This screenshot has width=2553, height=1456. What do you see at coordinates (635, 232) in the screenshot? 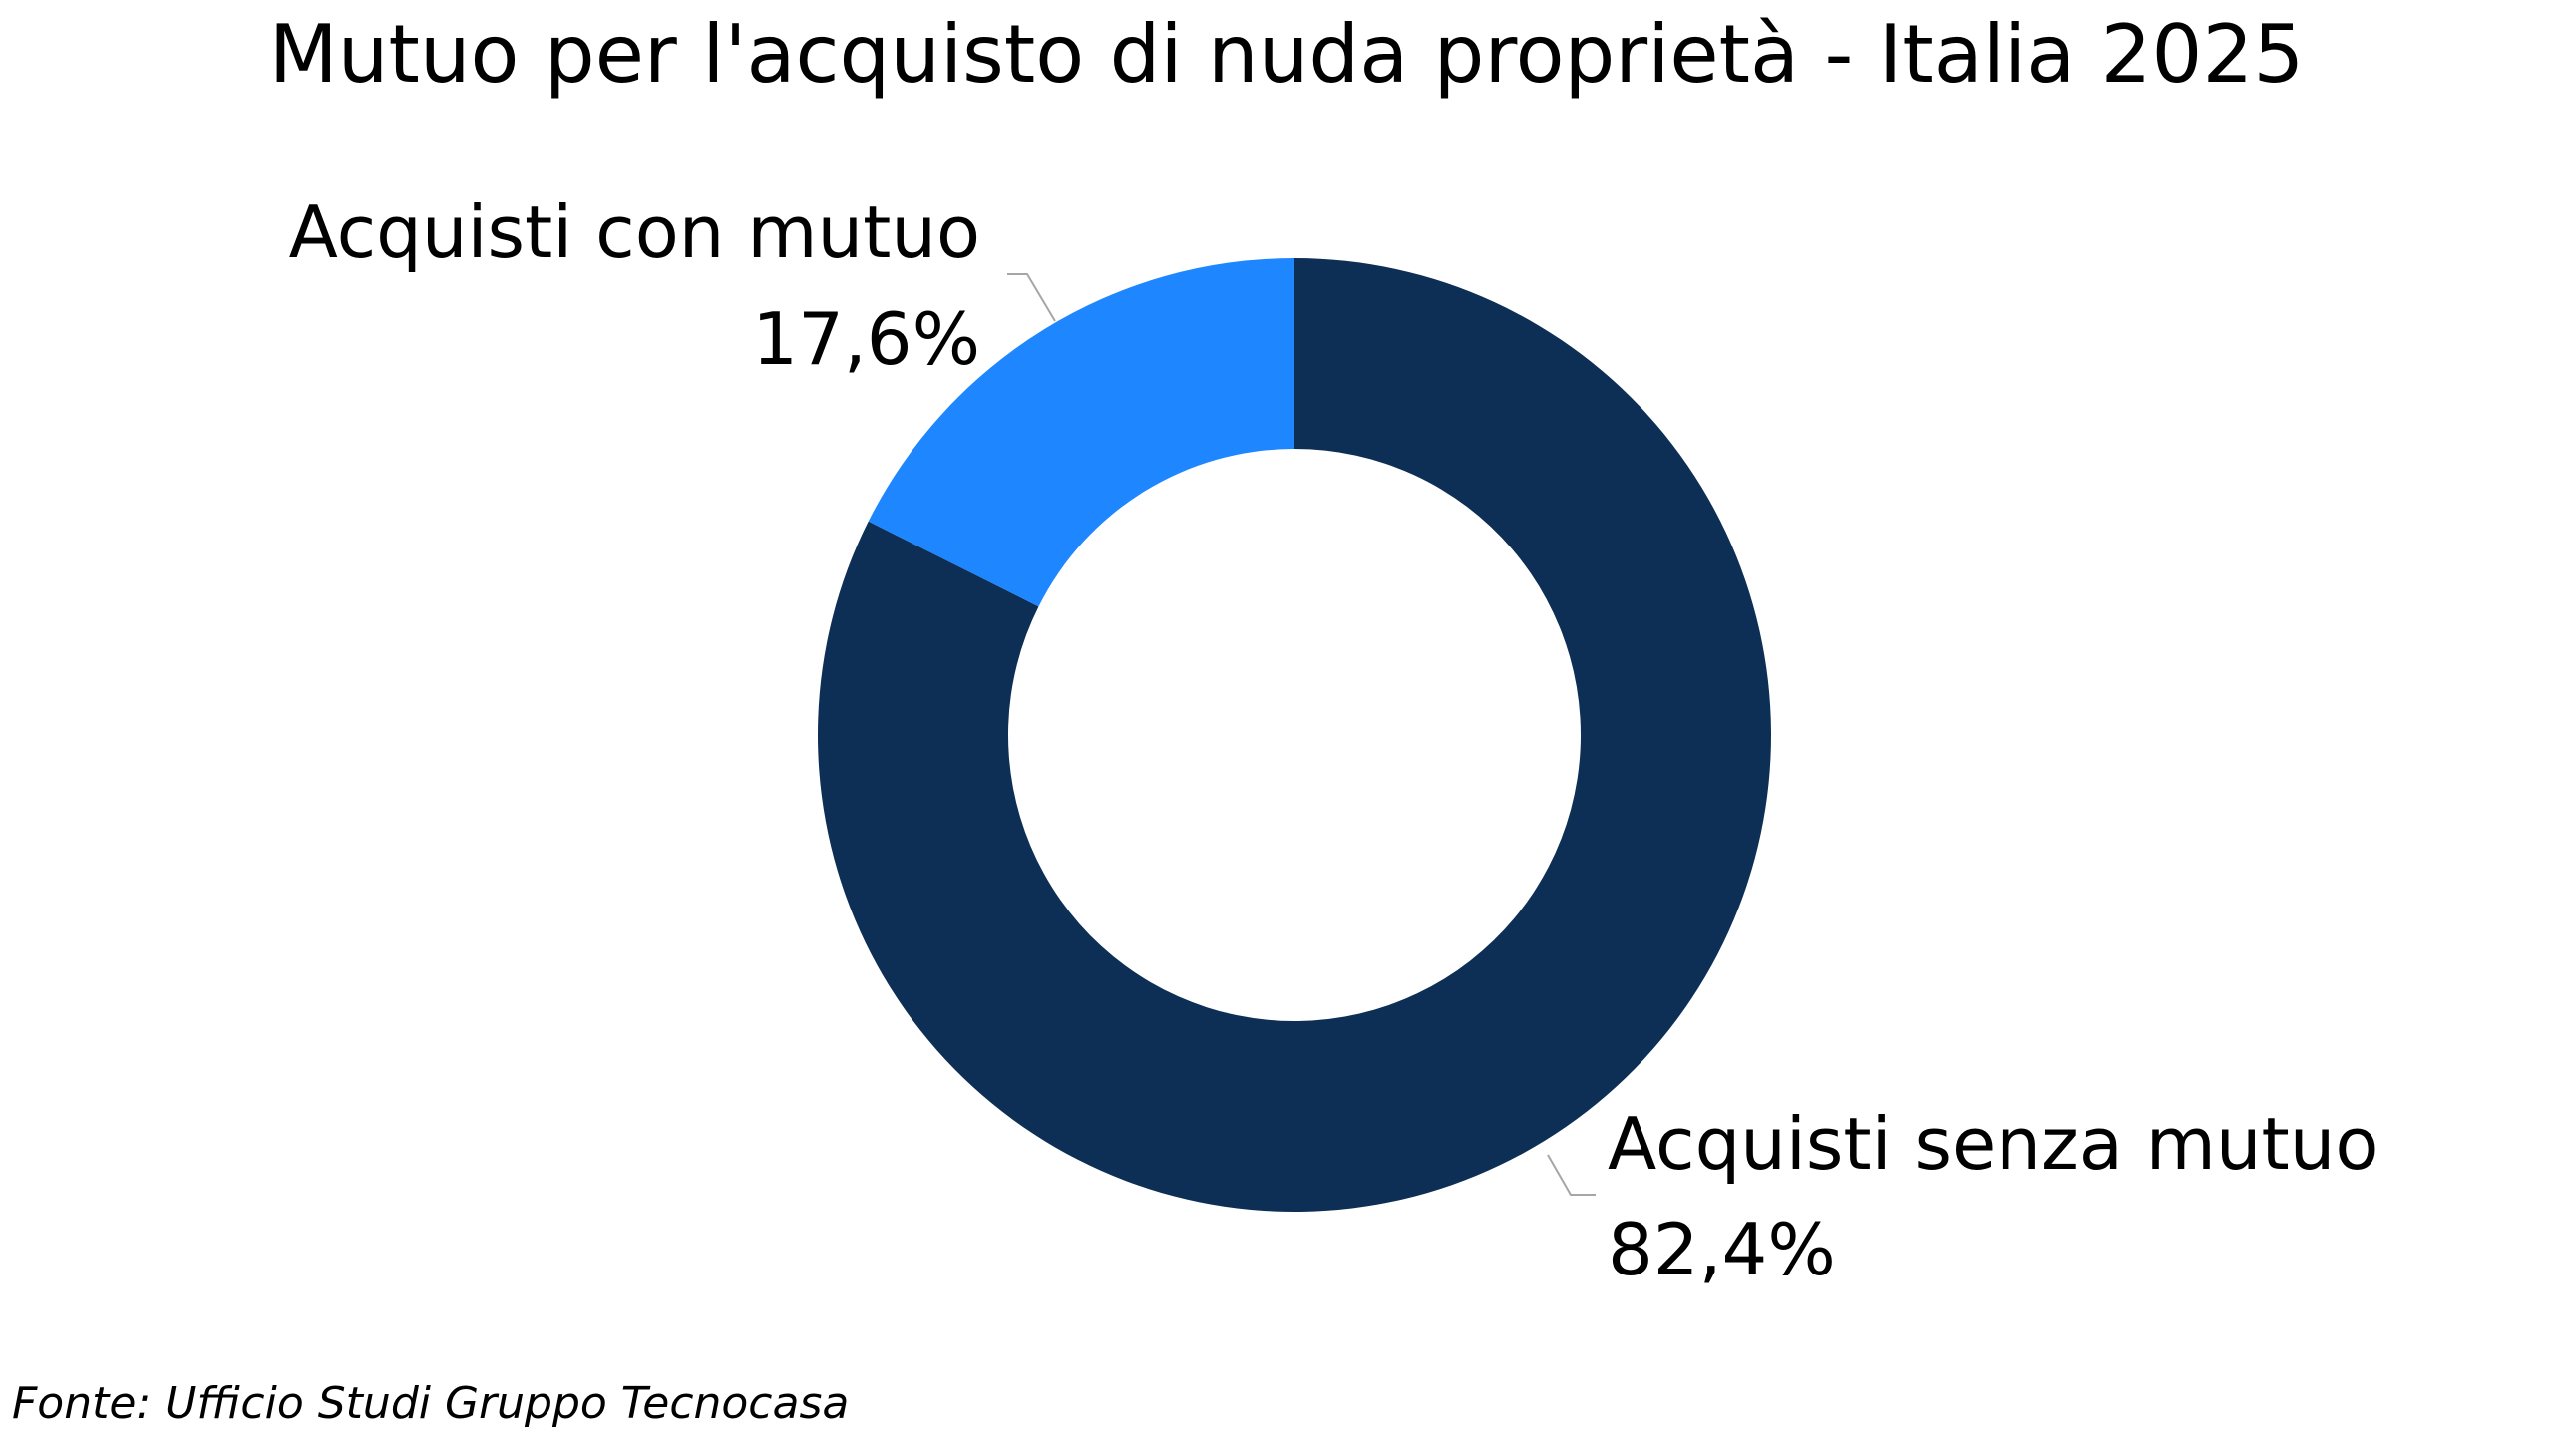
I see `slice-label-con-mutuo: Acquisti con mutuo` at bounding box center [635, 232].